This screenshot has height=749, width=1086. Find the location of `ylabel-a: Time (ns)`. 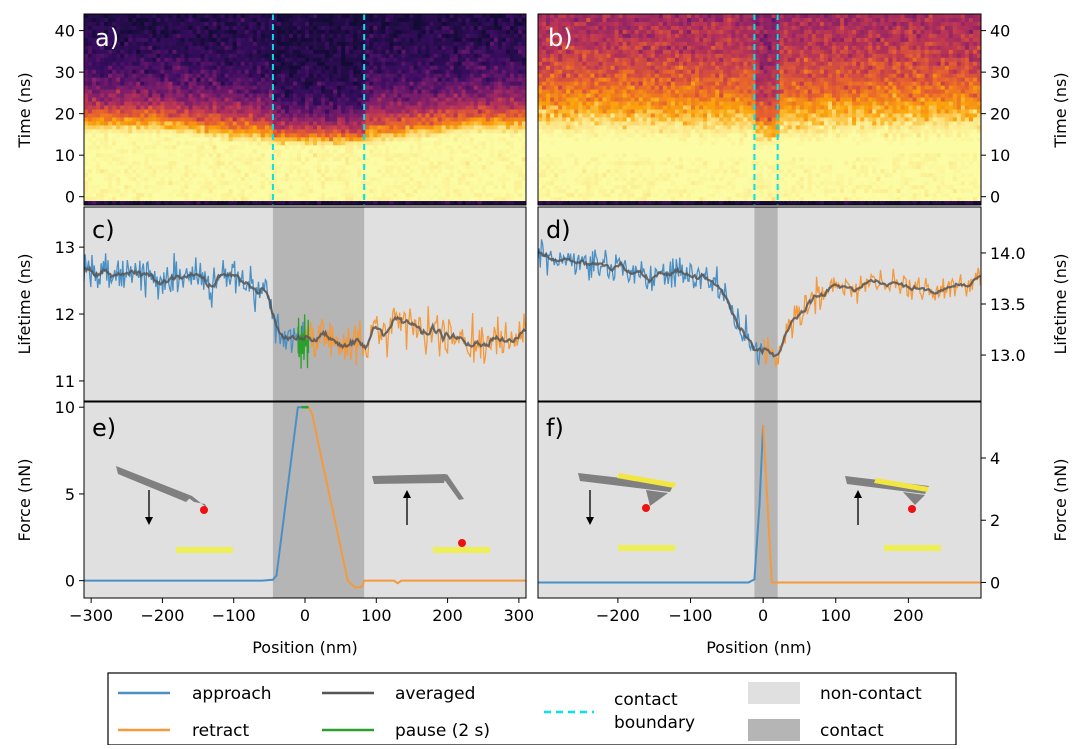

ylabel-a: Time (ns) is located at coordinates (24, 110).